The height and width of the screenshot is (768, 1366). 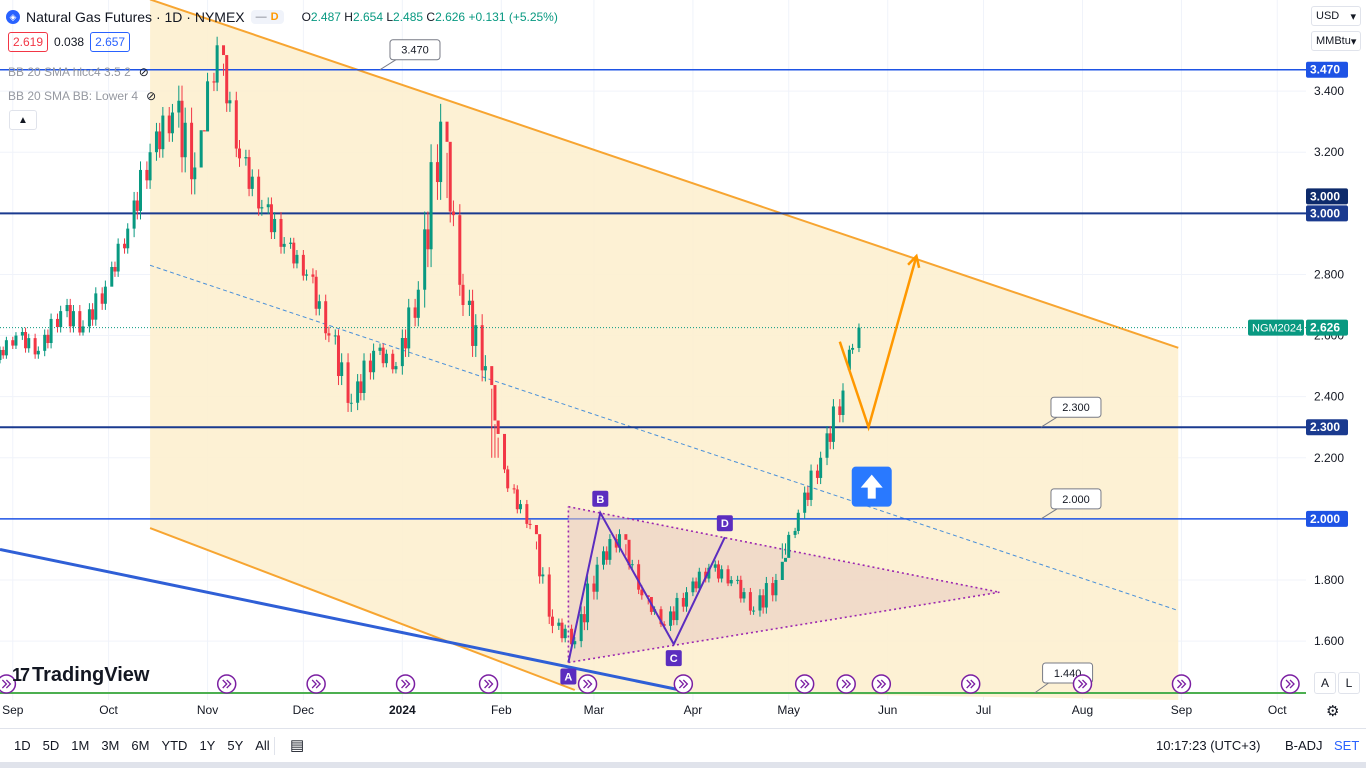 I want to click on session-button: SET, so click(x=1347, y=745).